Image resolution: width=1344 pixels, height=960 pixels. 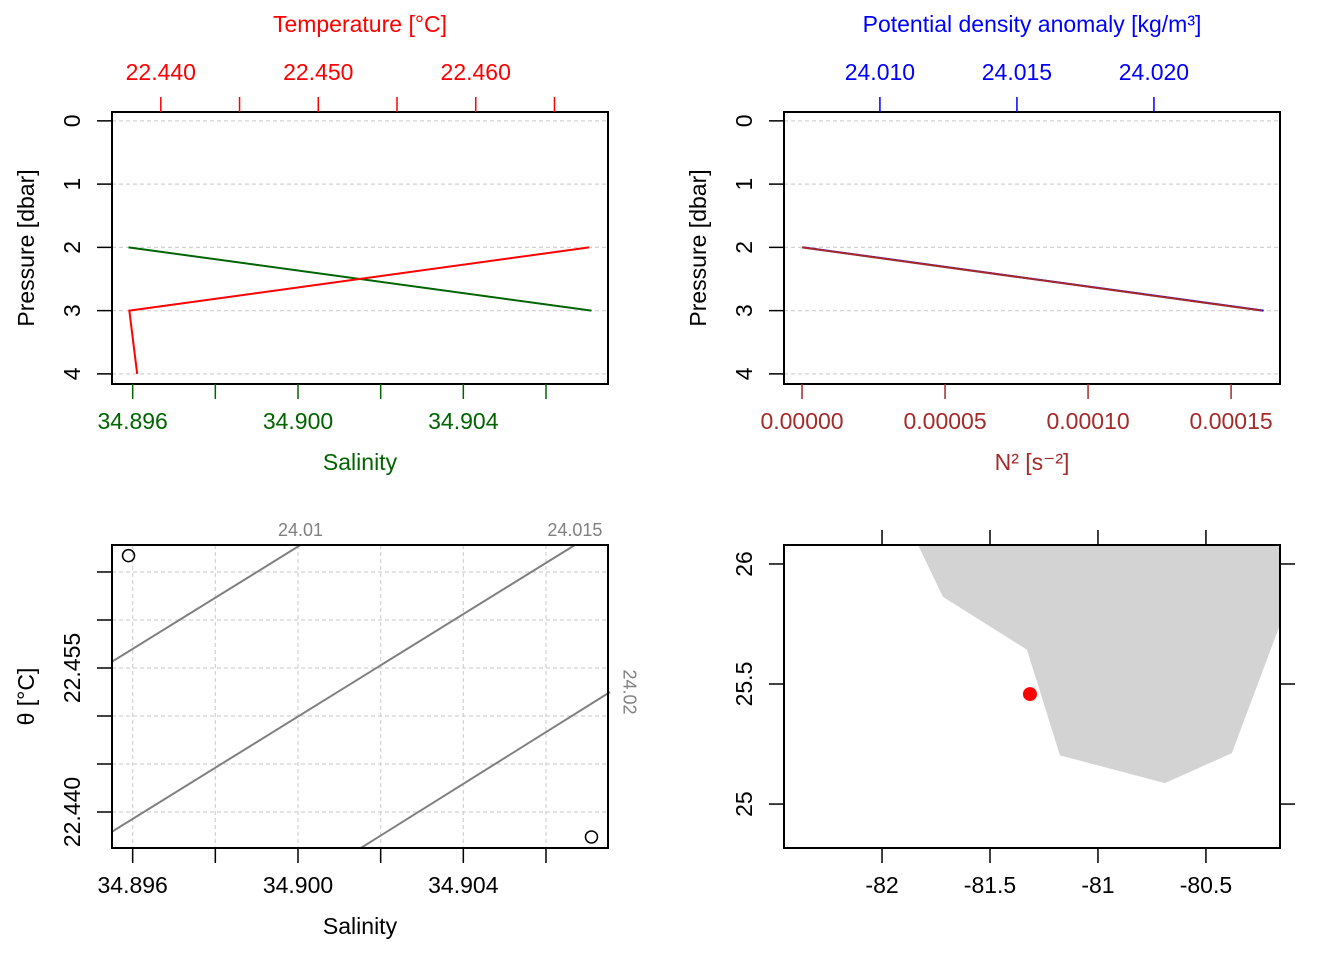 What do you see at coordinates (744, 684) in the screenshot?
I see `y-tick-label: 25.5` at bounding box center [744, 684].